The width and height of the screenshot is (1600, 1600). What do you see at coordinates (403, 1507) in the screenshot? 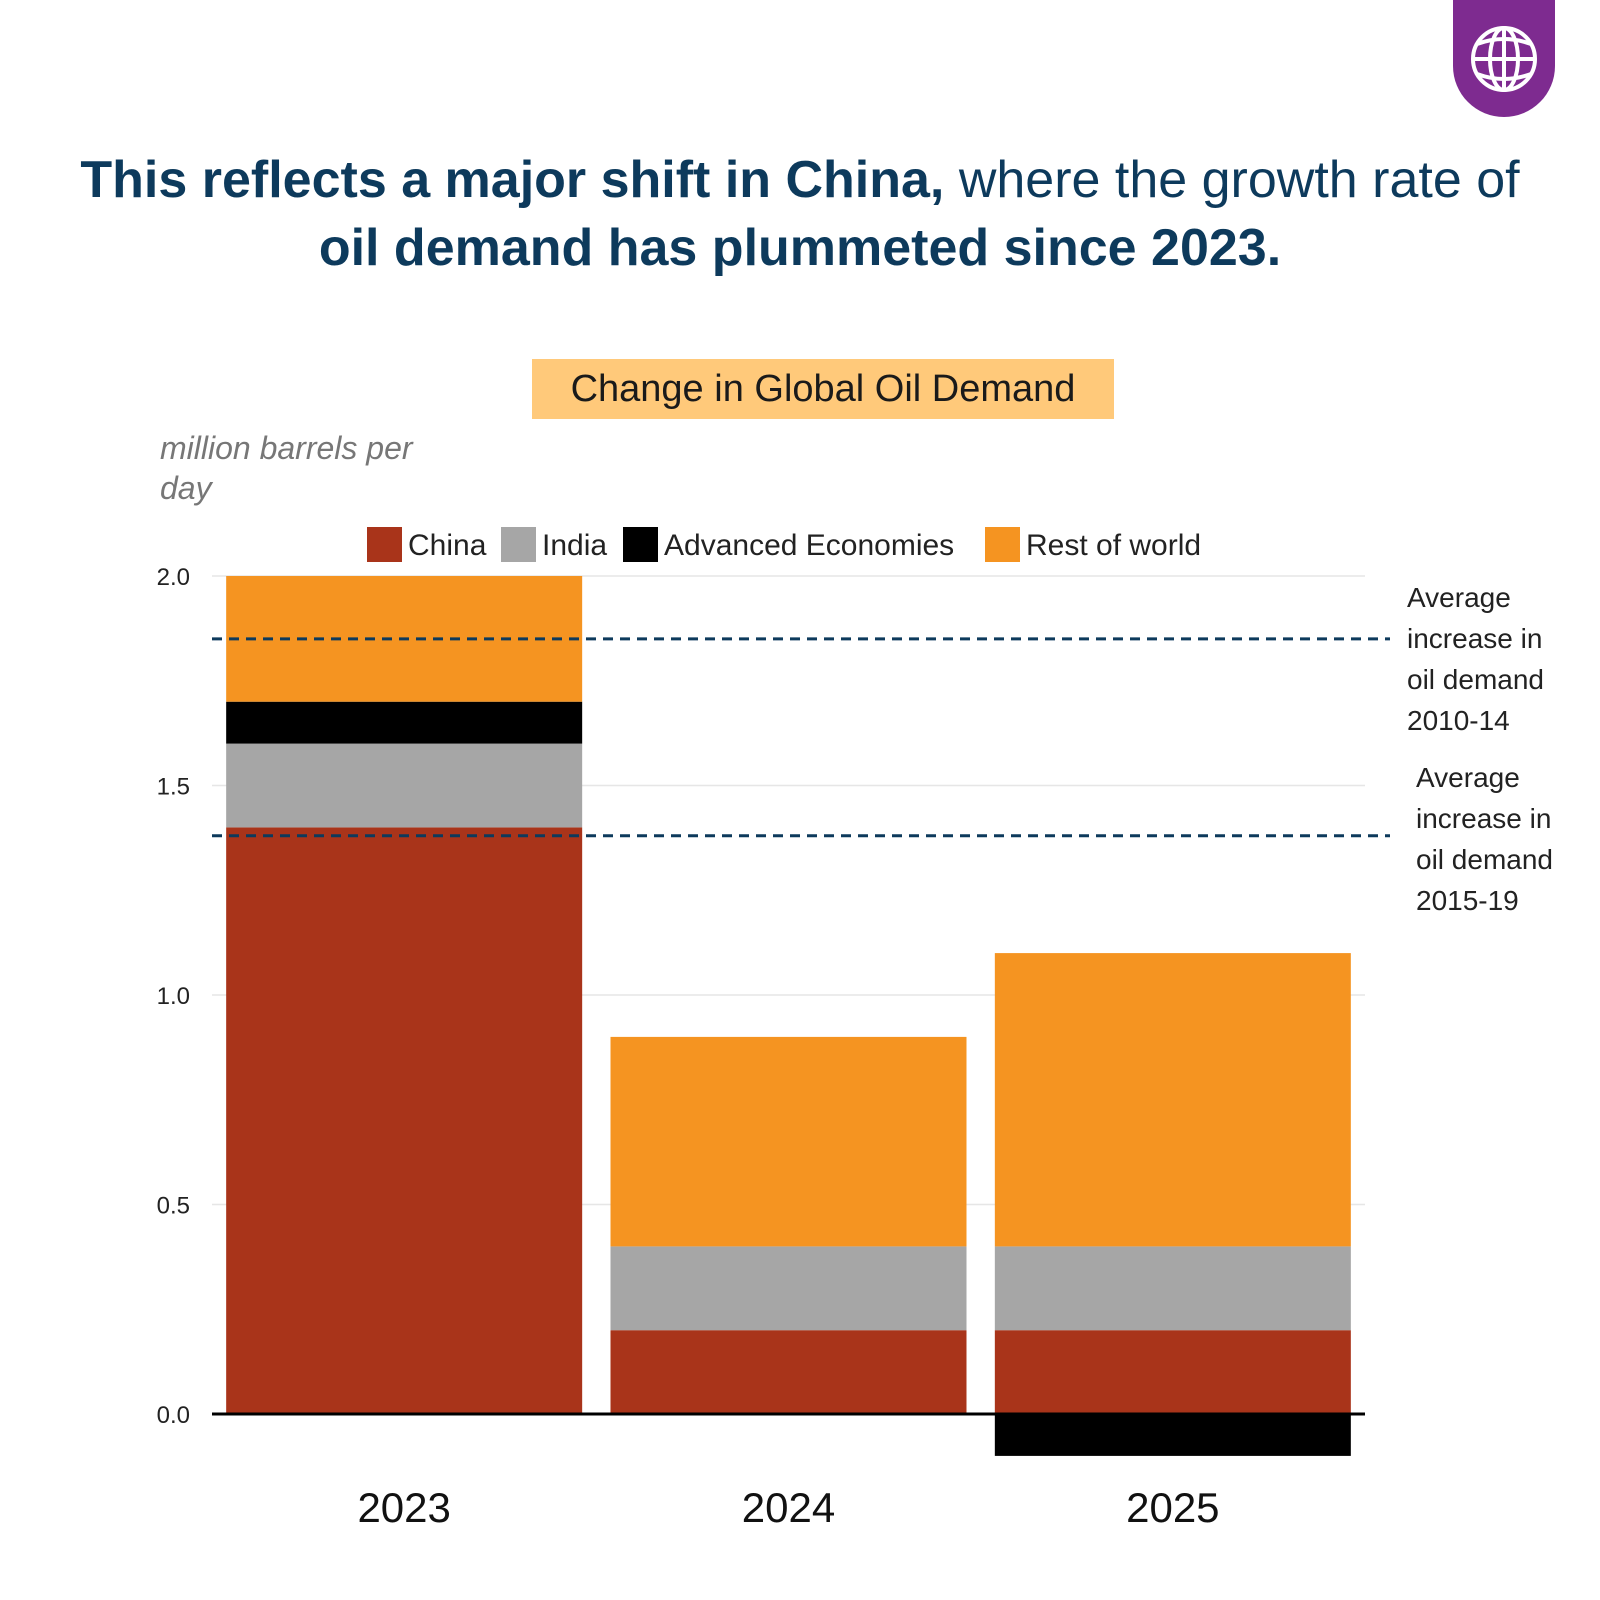
I see `x-tick-label: 2023` at bounding box center [403, 1507].